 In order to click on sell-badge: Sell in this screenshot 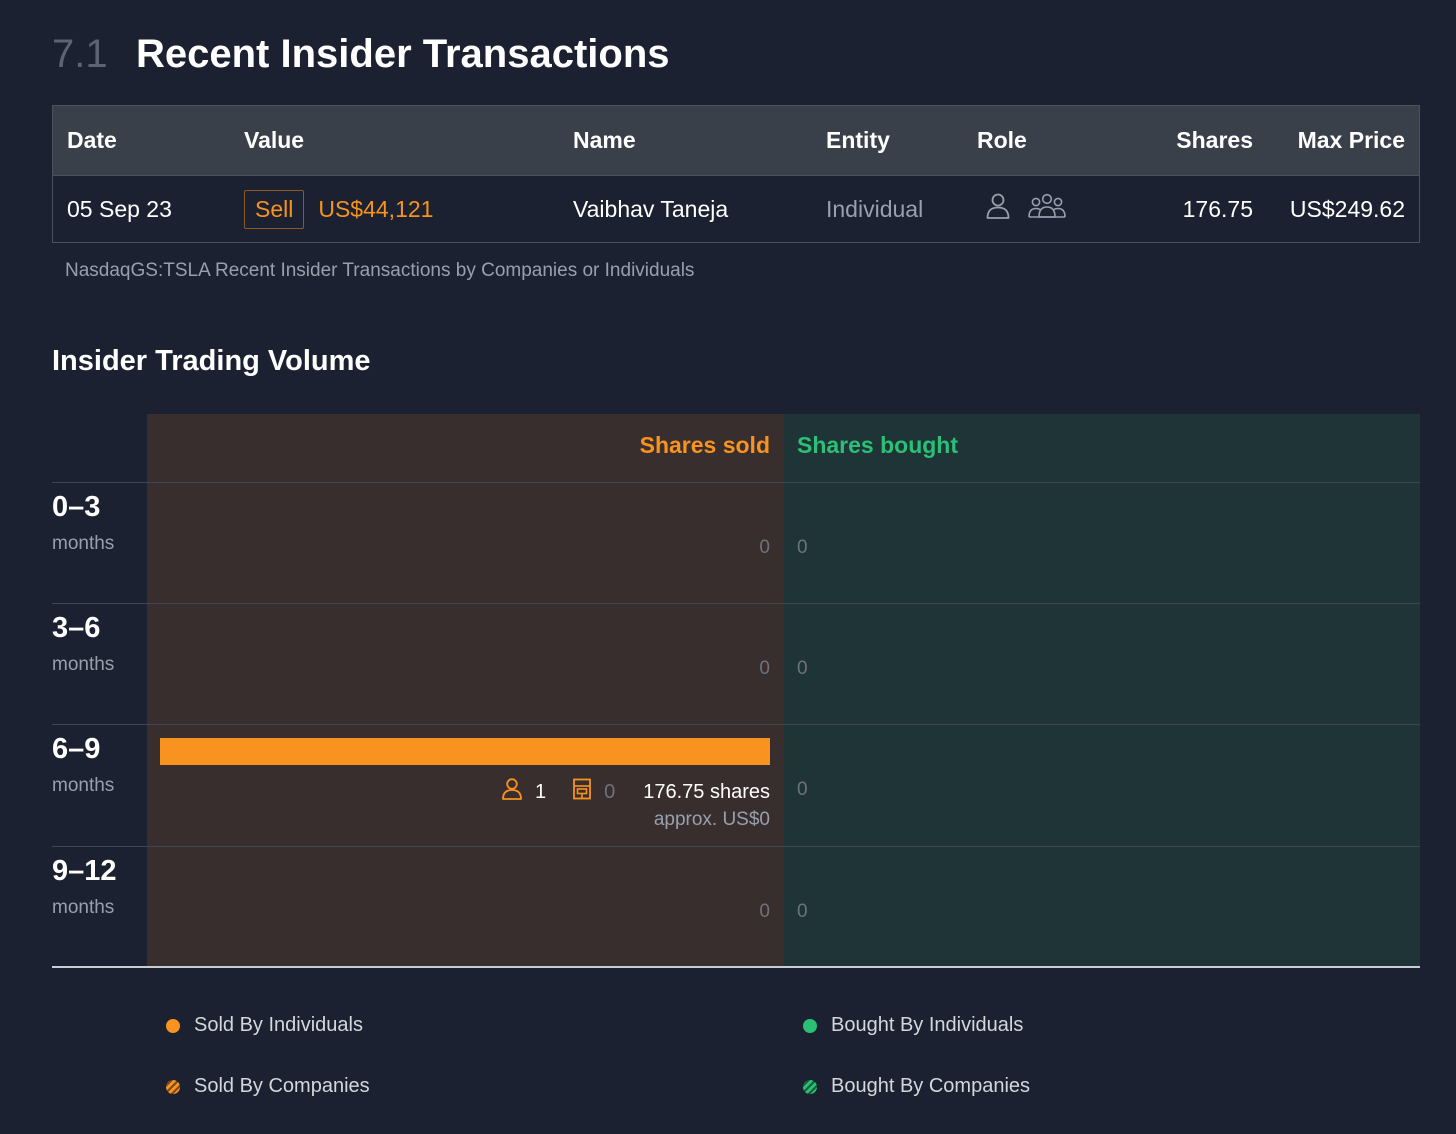, I will do `click(274, 209)`.